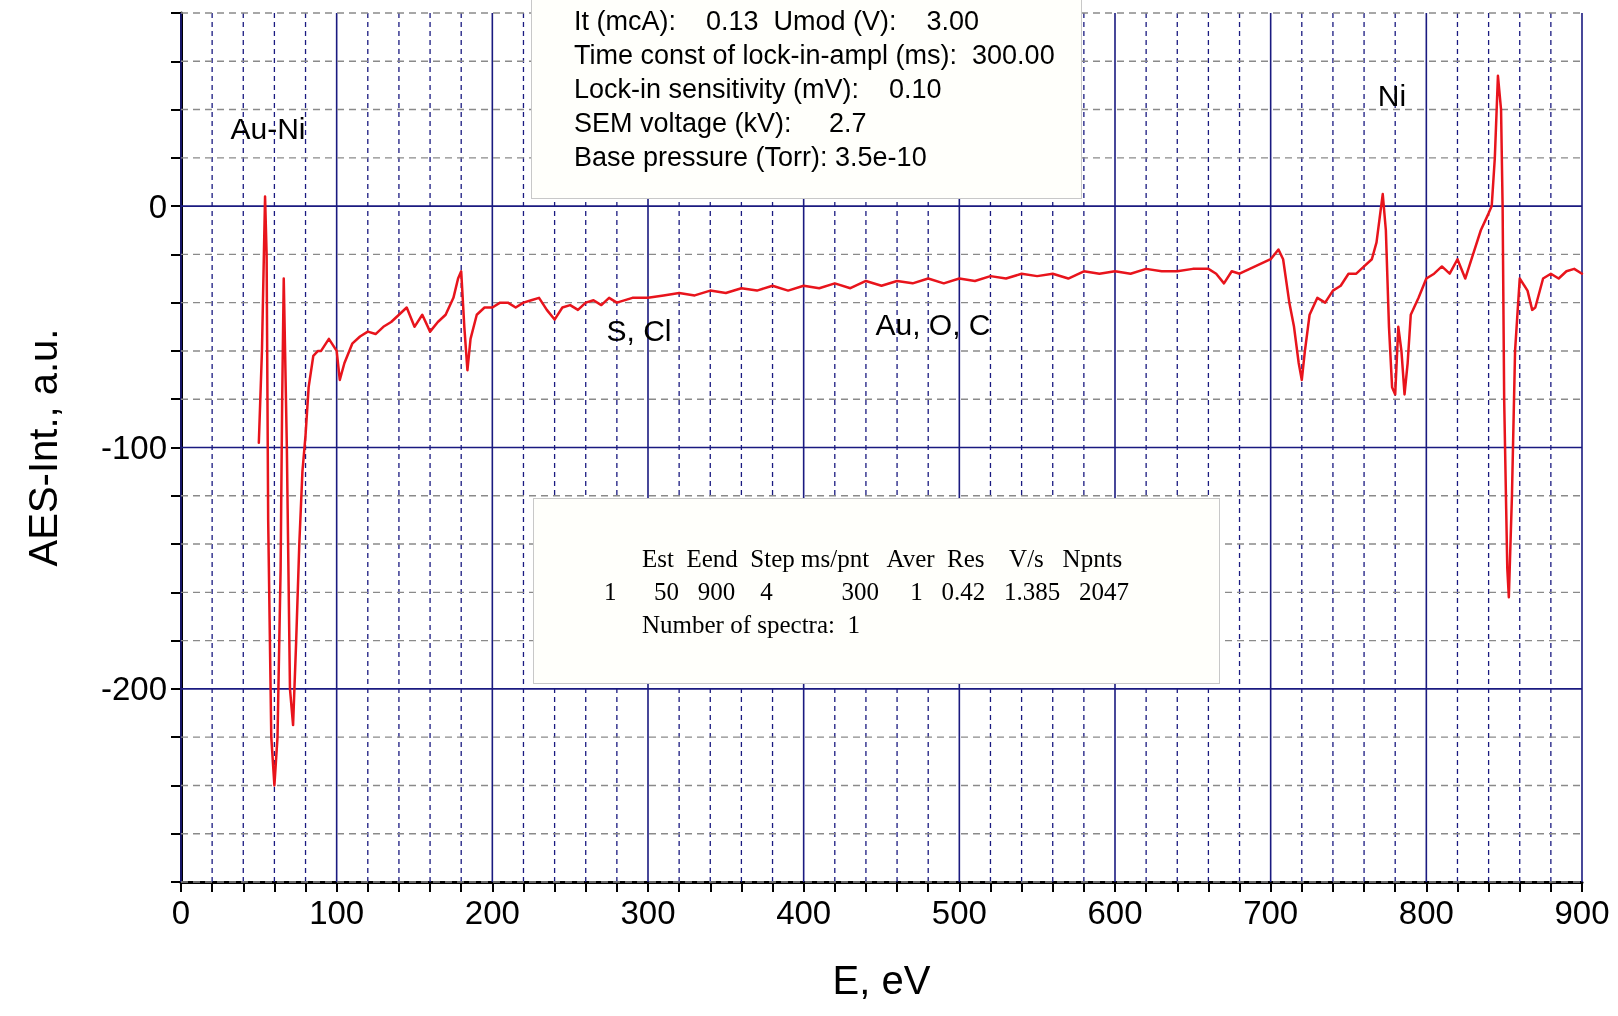  I want to click on annotation: Ni, so click(1392, 95).